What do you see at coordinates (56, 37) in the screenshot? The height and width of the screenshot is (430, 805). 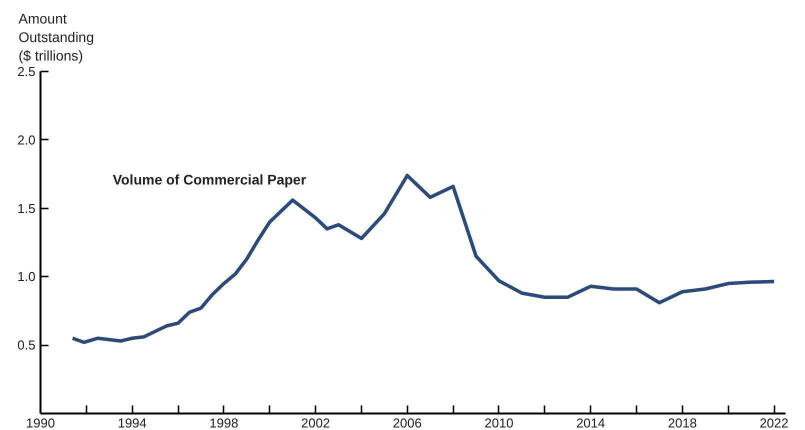 I see `y-axis-title: Amount Outstanding ($ trillions)` at bounding box center [56, 37].